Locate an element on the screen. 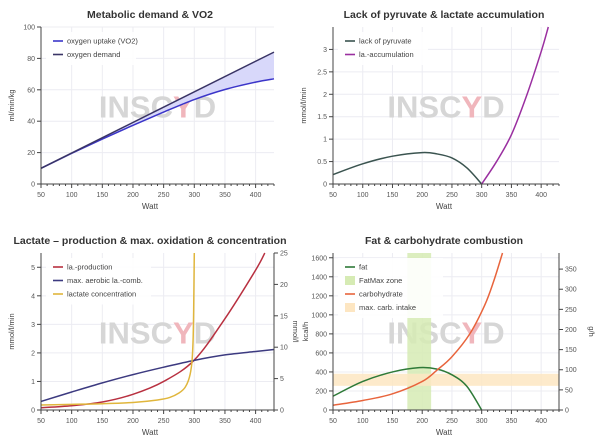 The height and width of the screenshot is (443, 600). y2-tick-label: 5 is located at coordinates (282, 379).